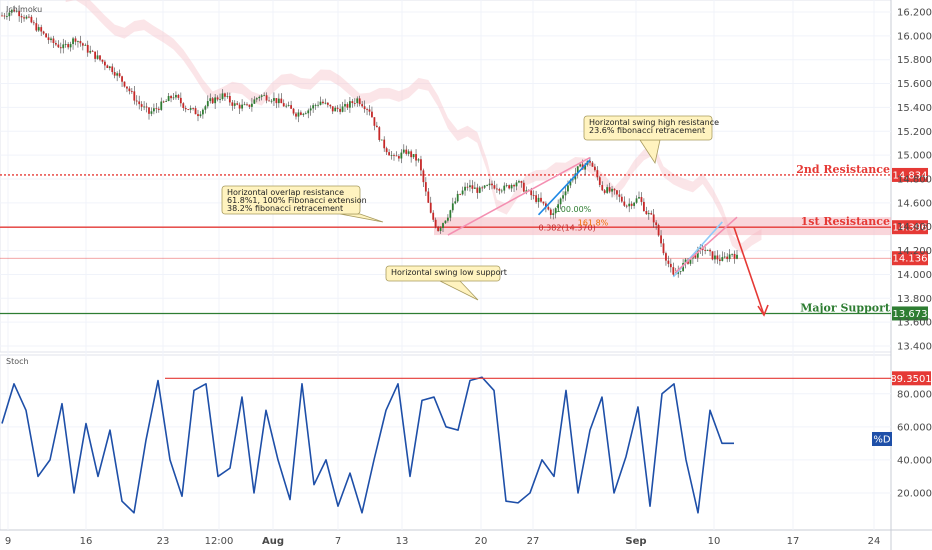 The height and width of the screenshot is (550, 932). I want to click on stoch-tick-label: 60.0000, so click(914, 427).